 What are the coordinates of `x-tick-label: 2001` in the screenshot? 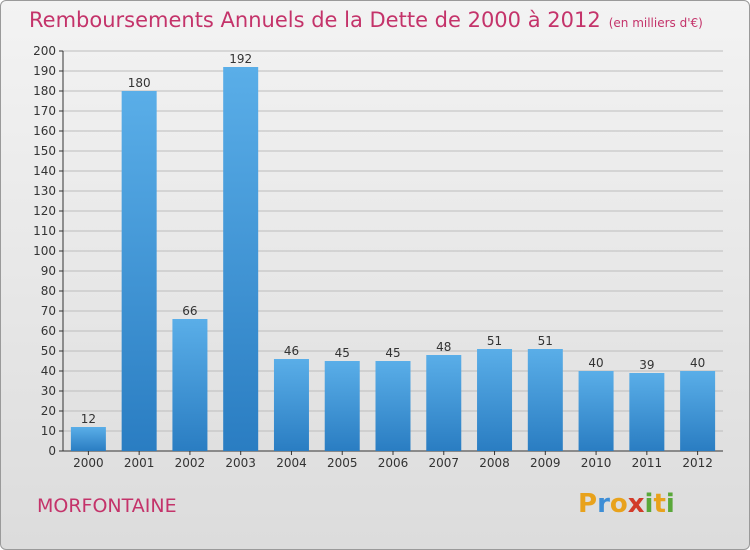 It's located at (139, 463).